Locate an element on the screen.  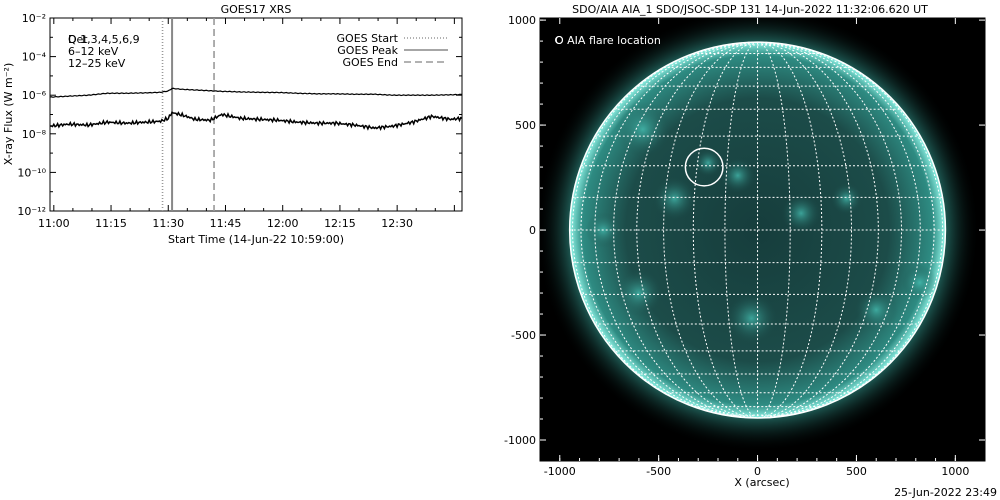
y-tick-label: 10⁻⁸ is located at coordinates (34, 134).